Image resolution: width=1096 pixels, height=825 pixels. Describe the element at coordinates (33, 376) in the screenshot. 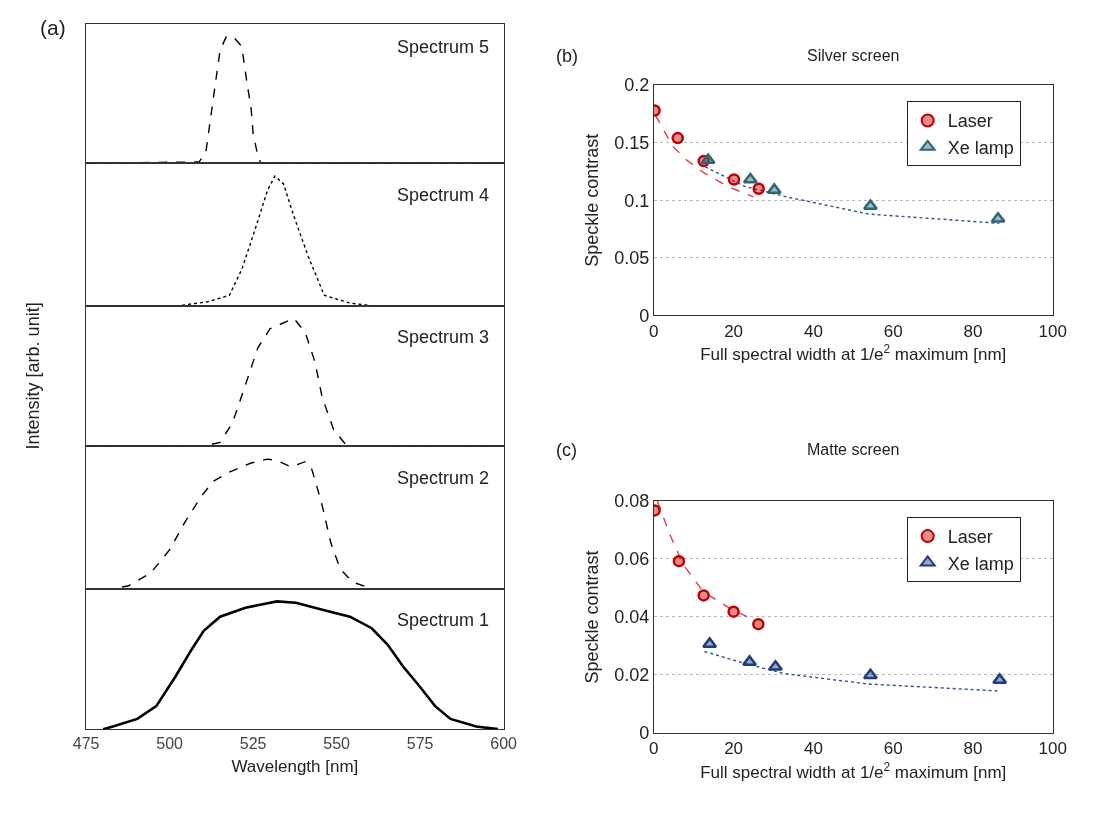

I see `y-axis-title: Intensity [arb. unit]` at that location.